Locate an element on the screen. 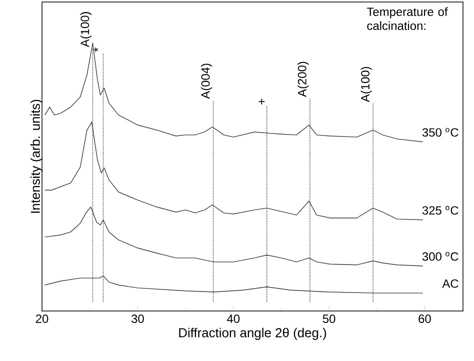  y-axis-title: Intensity (arb. units) is located at coordinates (36, 156).